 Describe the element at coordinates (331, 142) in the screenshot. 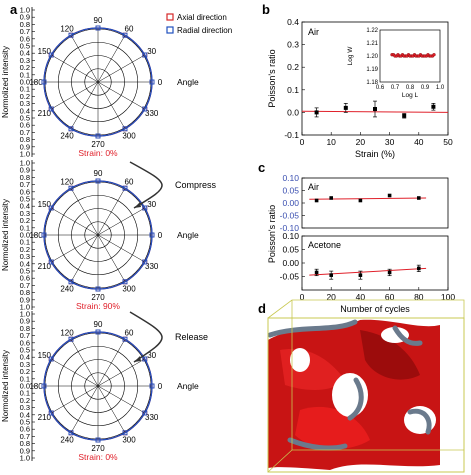

I see `x-tick-label: 10` at that location.